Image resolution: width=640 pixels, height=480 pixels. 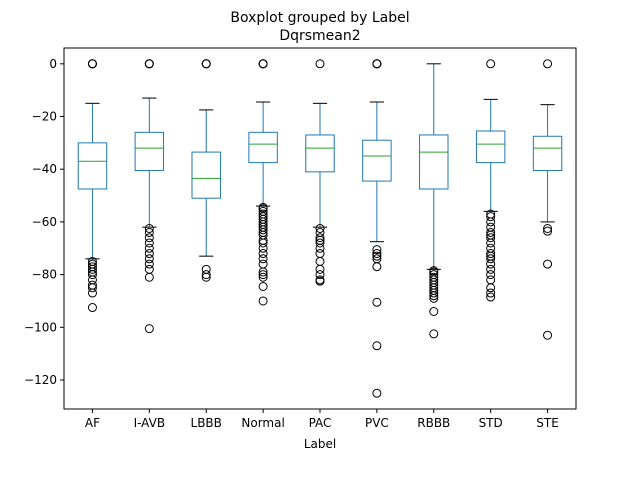 What do you see at coordinates (150, 423) in the screenshot?
I see `x-tick-label: I-AVB` at bounding box center [150, 423].